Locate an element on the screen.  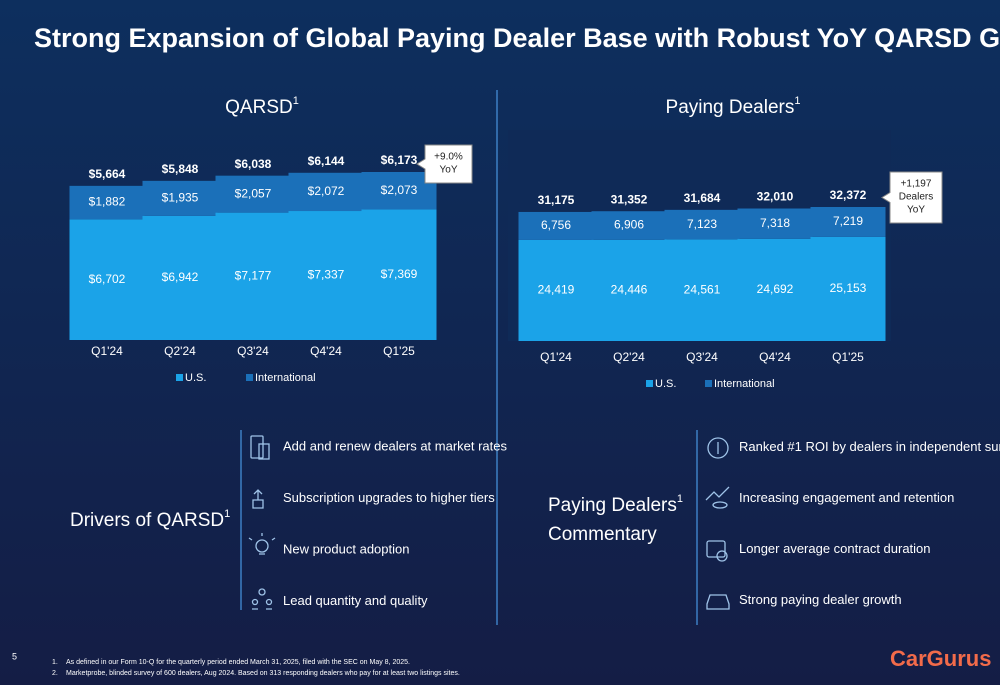
icons is located at coordinates (489, 522).